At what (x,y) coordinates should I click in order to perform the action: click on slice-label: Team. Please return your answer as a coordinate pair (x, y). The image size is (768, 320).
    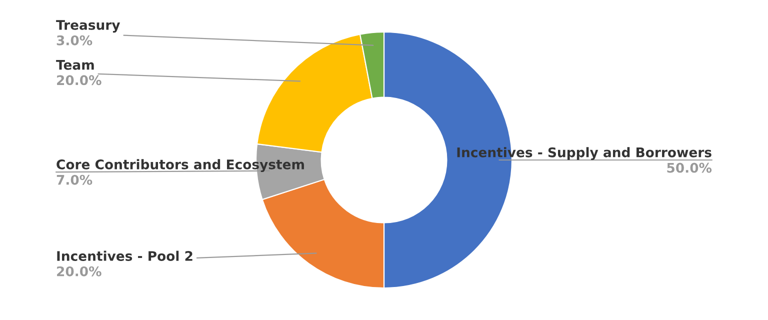
    Looking at the image, I should click on (75, 65).